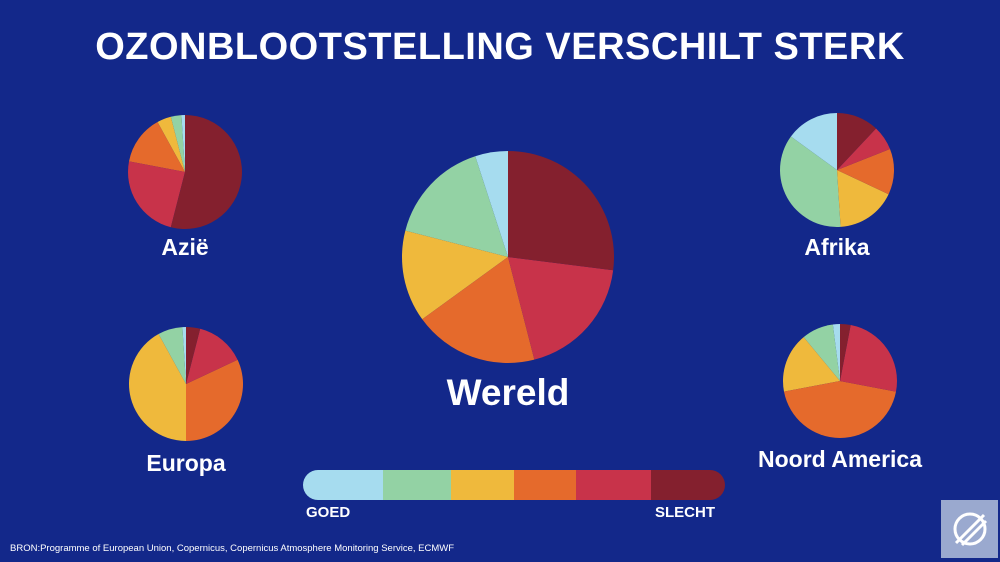 This screenshot has height=562, width=1000. I want to click on pie-label-azie: Azië, so click(184, 247).